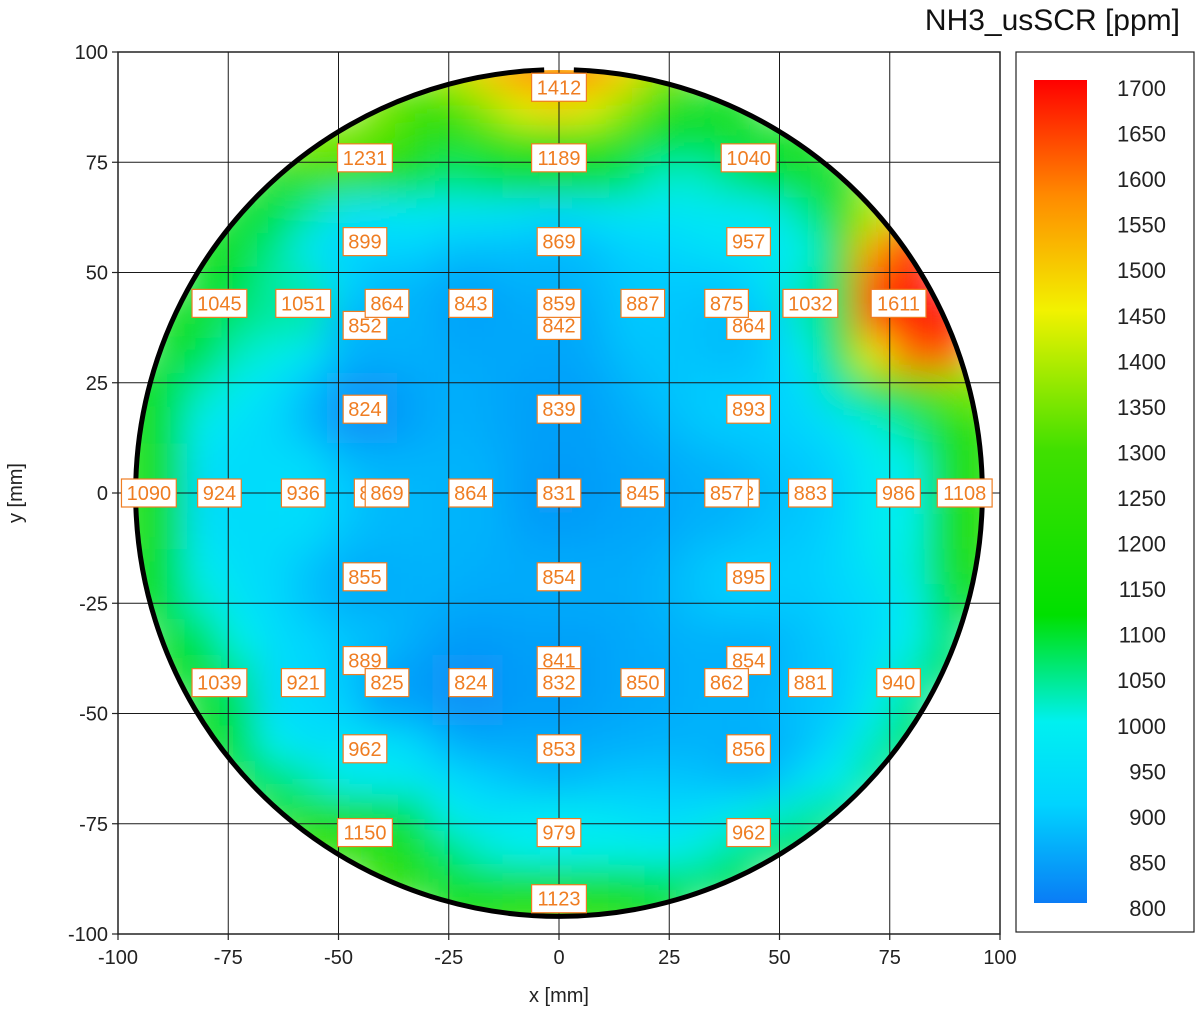  Describe the element at coordinates (1141, 407) in the screenshot. I see `colorbar-tick-label: 1350` at that location.